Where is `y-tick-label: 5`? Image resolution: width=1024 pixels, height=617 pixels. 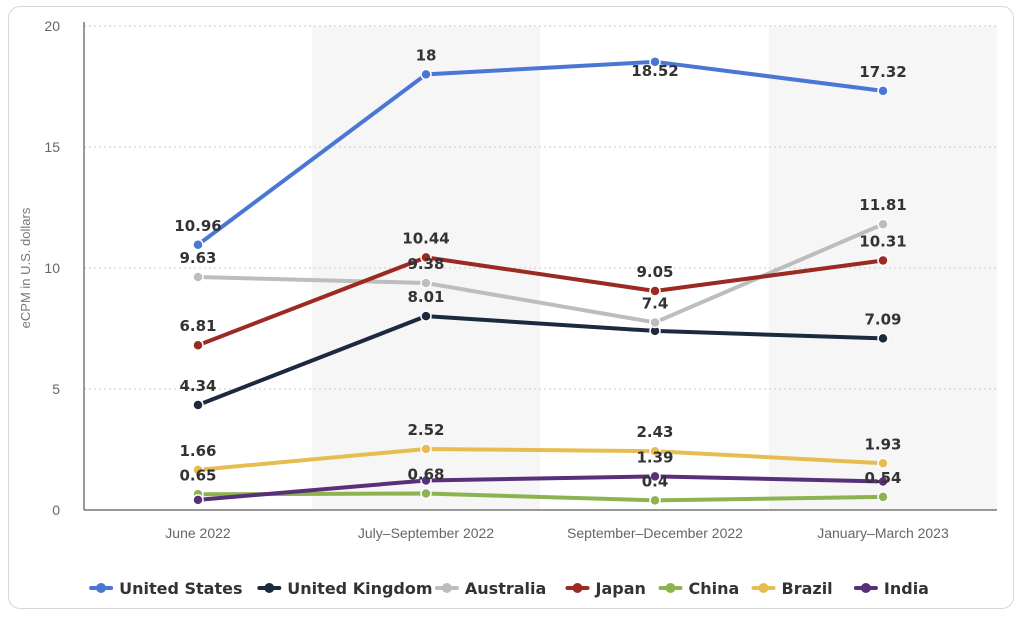
y-tick-label: 5 is located at coordinates (56, 389).